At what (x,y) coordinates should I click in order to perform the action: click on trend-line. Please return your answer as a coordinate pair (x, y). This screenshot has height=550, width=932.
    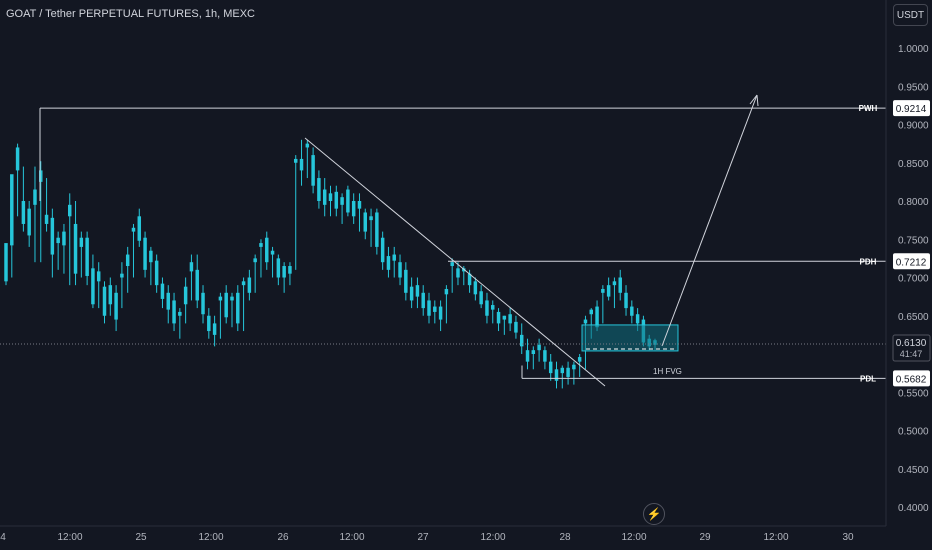
    Looking at the image, I should click on (455, 262).